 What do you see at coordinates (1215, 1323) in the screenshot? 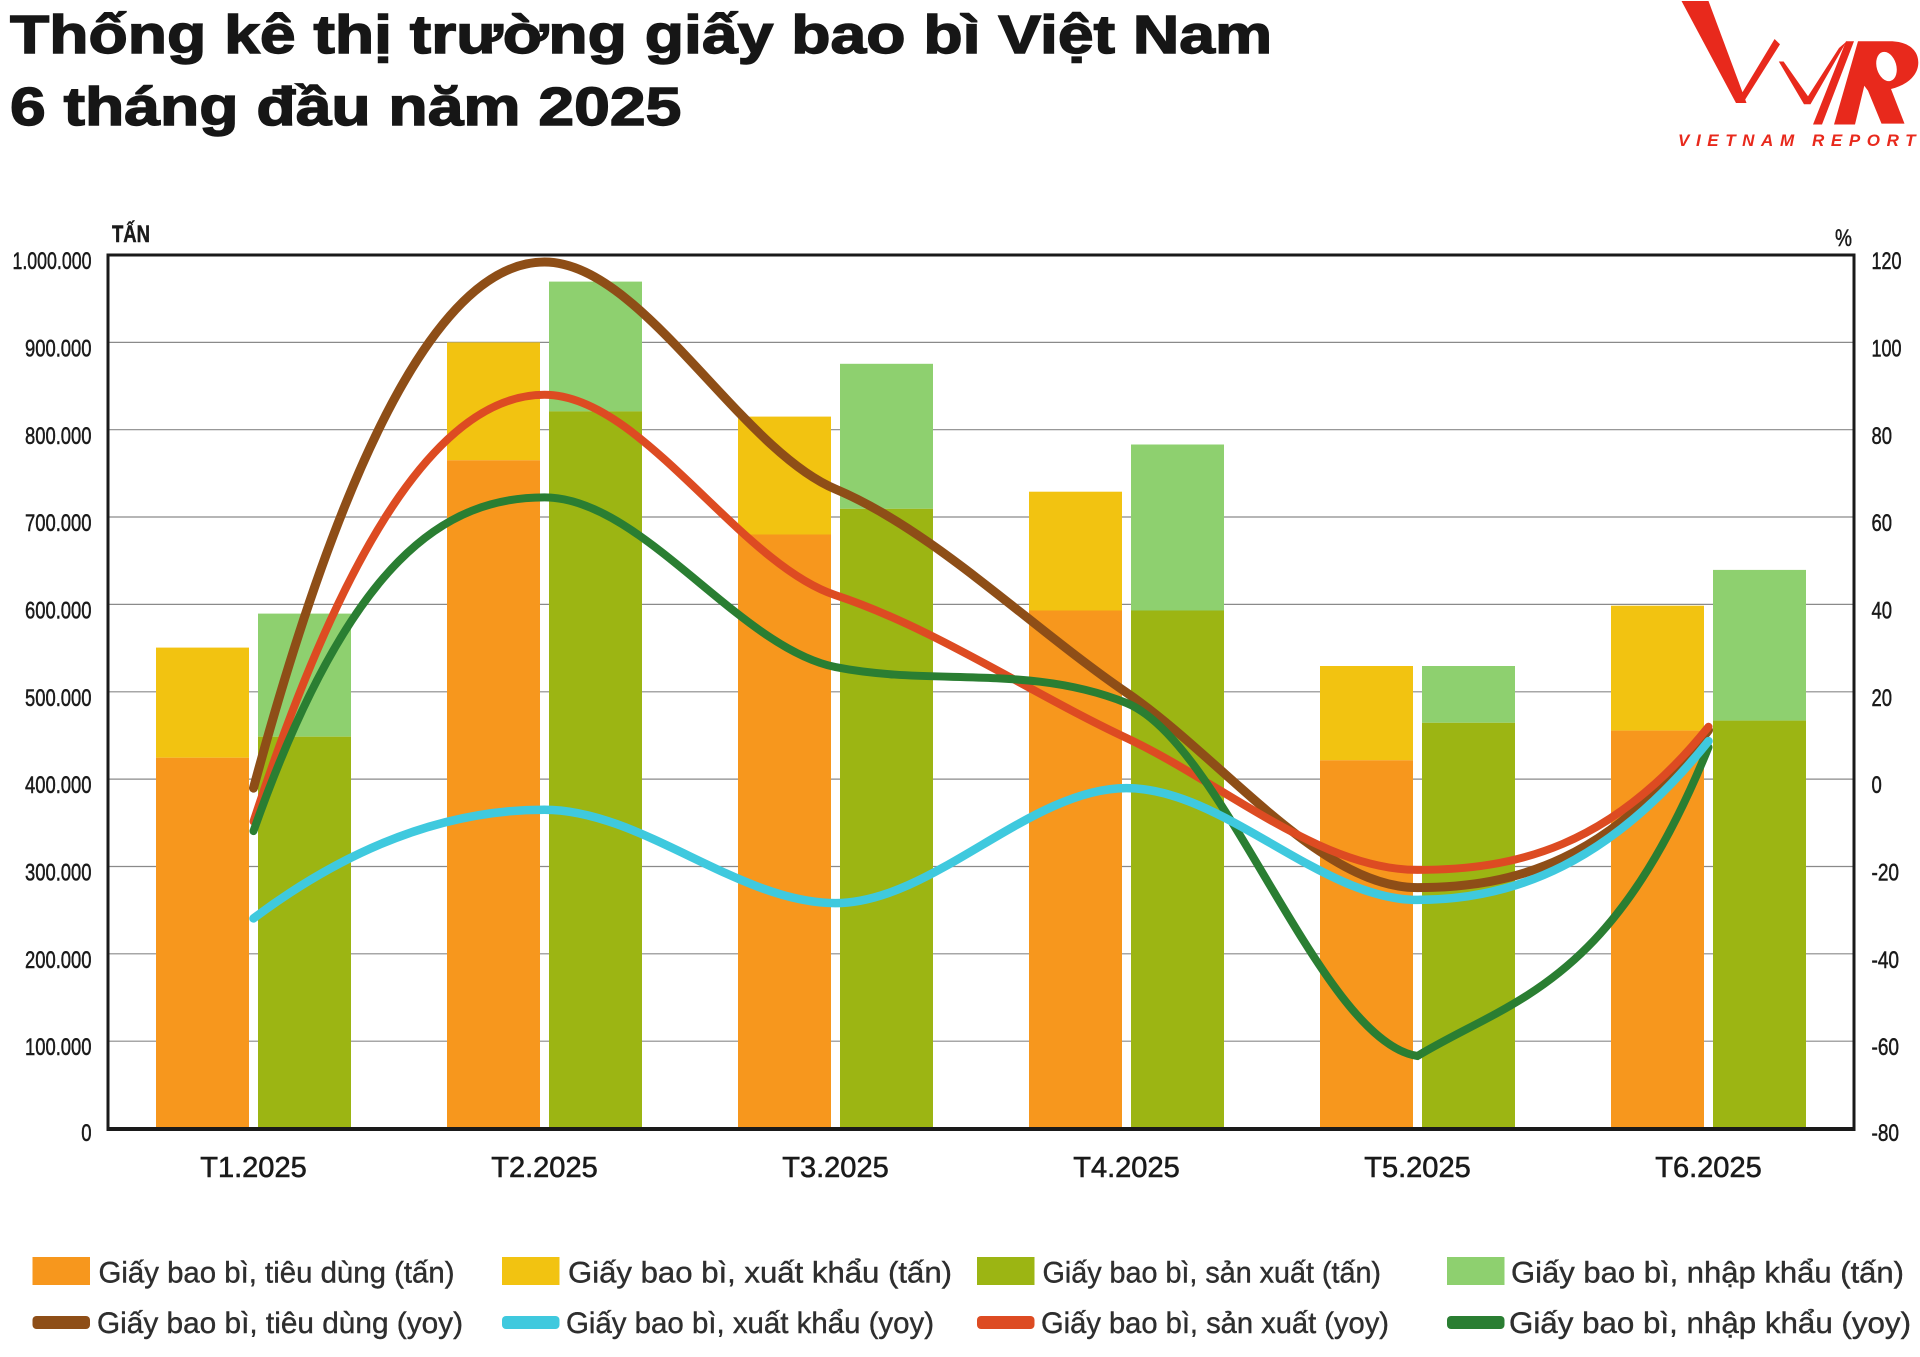
I see `svg-text: Giấy bao bì, sản xuất (yoy)` at bounding box center [1215, 1323].